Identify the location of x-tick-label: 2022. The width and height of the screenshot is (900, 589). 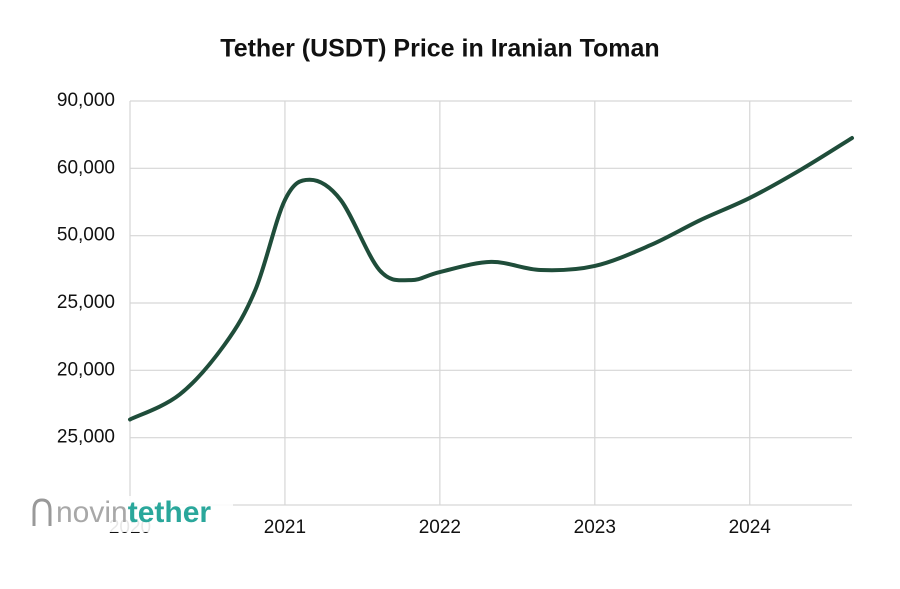
(440, 527).